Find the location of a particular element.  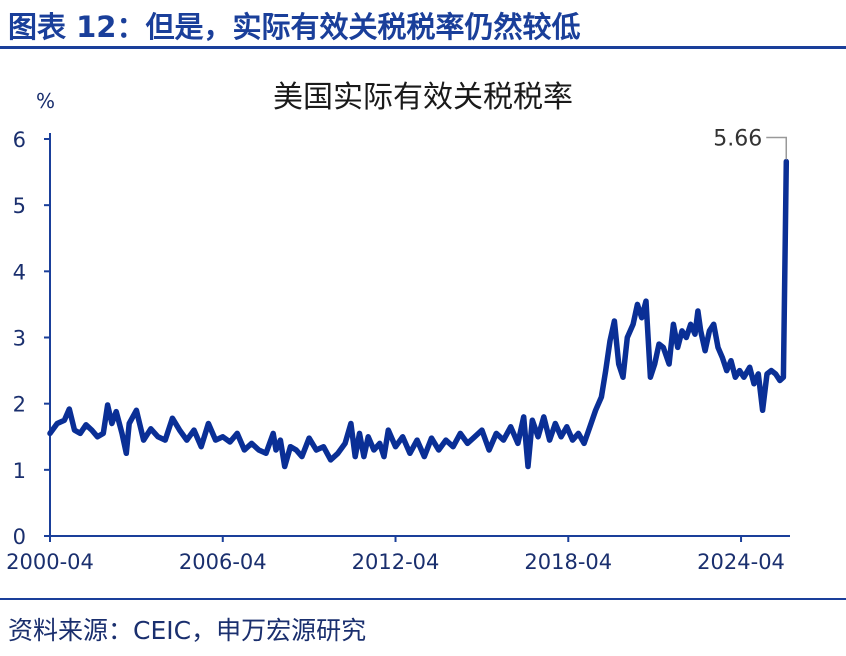

data-label-leader is located at coordinates (777, 148).